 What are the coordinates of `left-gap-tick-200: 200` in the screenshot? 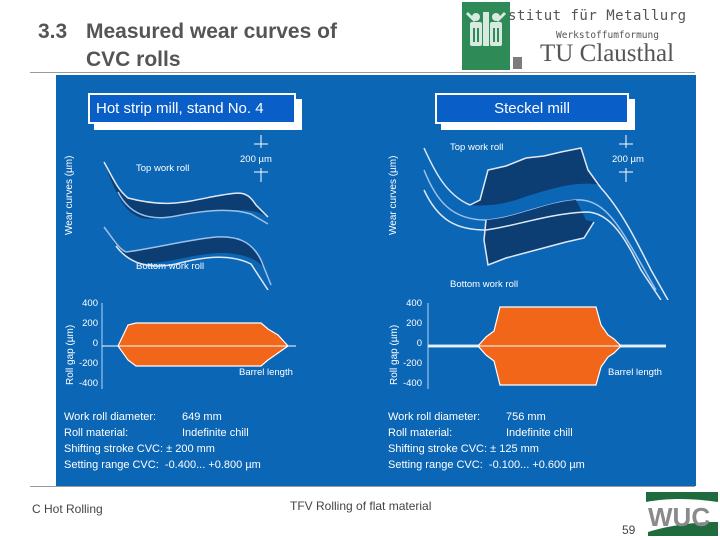 It's located at (90, 323).